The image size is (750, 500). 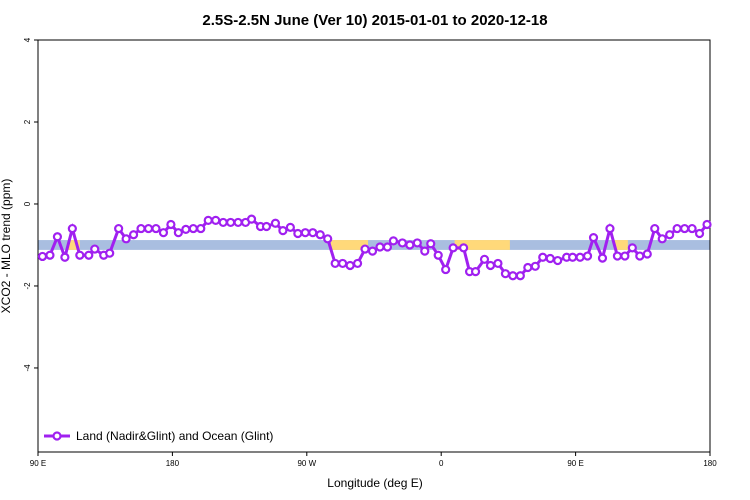 What do you see at coordinates (27, 121) in the screenshot?
I see `y-tick-label: 2` at bounding box center [27, 121].